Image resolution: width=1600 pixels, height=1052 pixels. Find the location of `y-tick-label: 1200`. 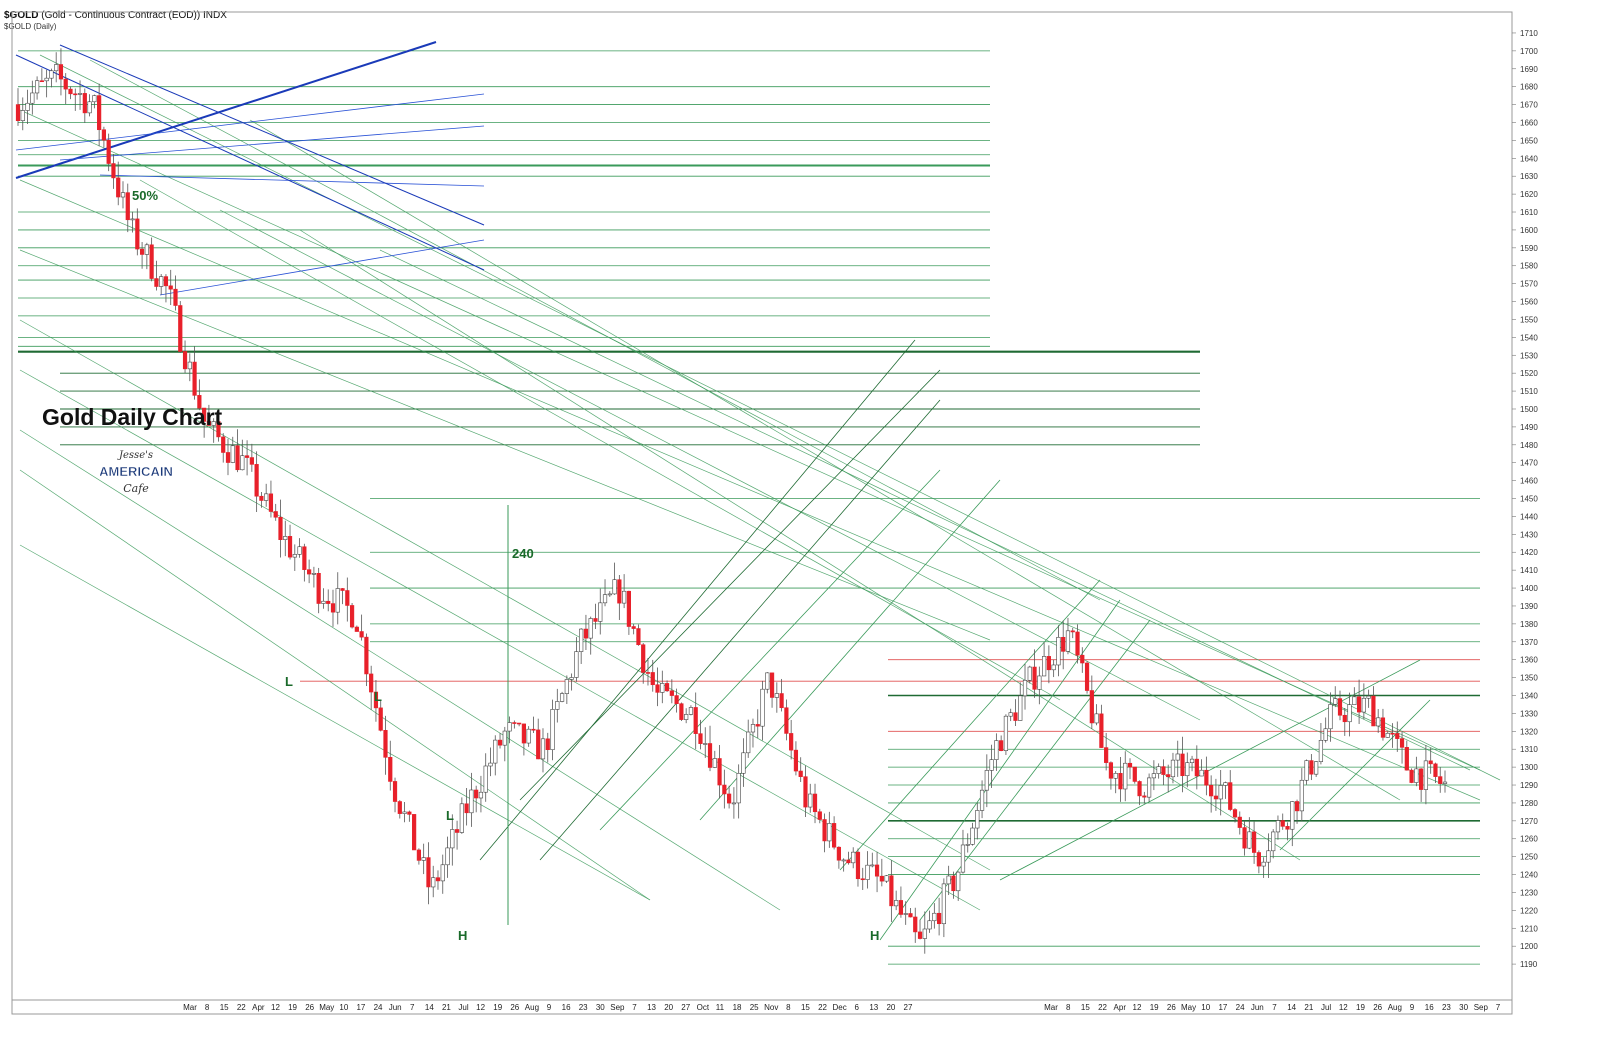

y-tick-label: 1200 is located at coordinates (1529, 946).